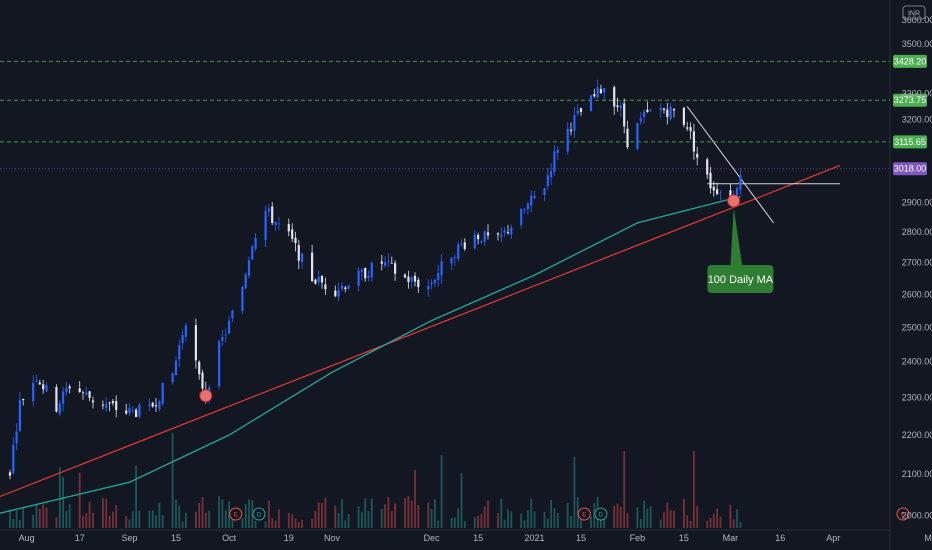 This screenshot has height=550, width=932. Describe the element at coordinates (917, 294) in the screenshot. I see `price-tick-label: 2600.00` at that location.